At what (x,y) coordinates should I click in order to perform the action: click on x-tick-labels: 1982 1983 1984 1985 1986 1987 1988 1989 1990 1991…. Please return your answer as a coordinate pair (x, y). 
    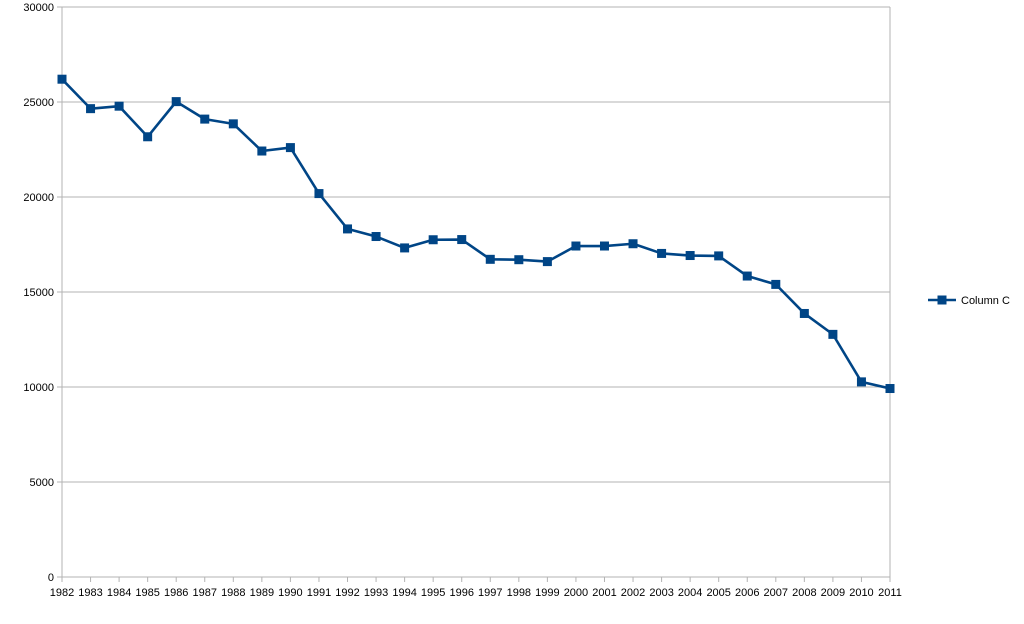
    Looking at the image, I should click on (476, 593).